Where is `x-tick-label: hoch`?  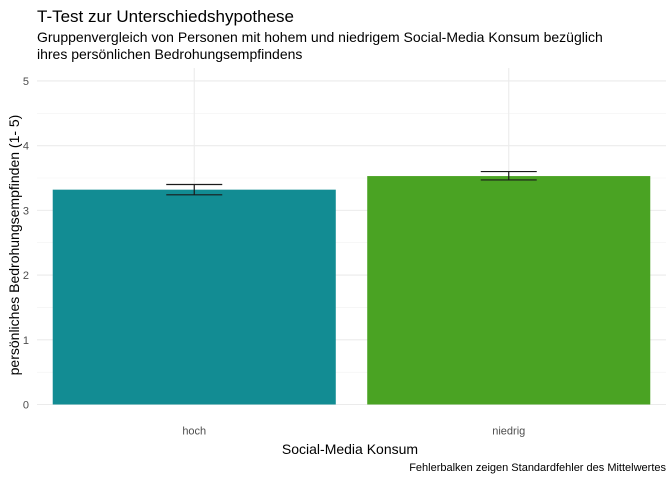 x-tick-label: hoch is located at coordinates (194, 432).